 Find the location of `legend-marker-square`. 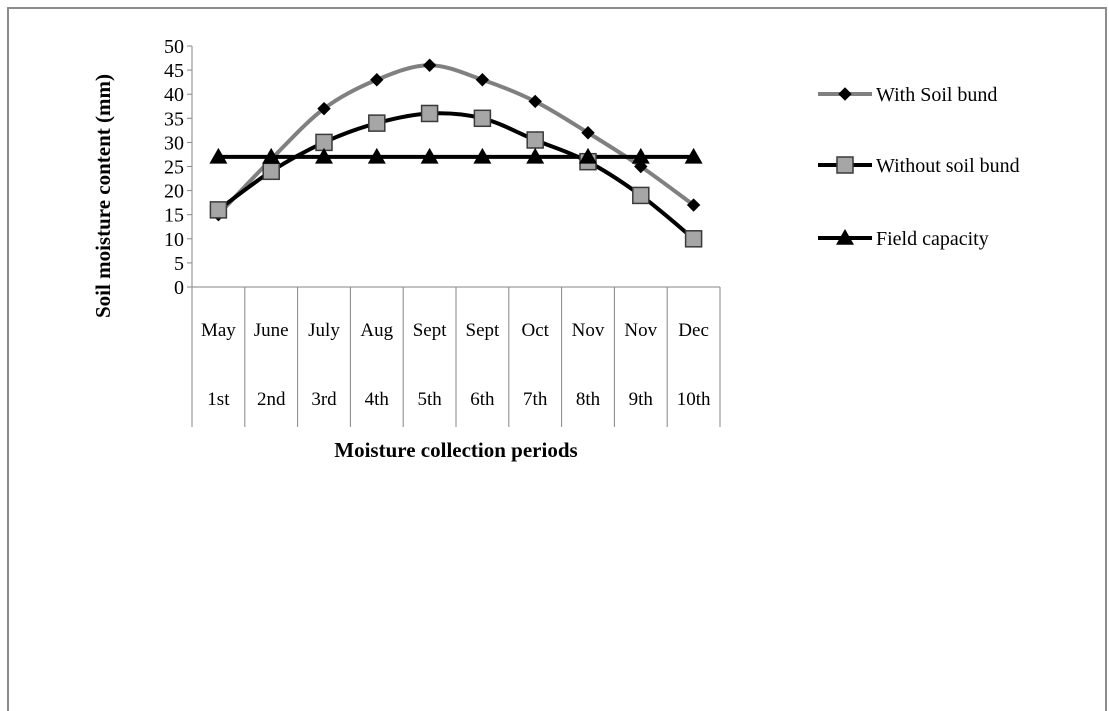

legend-marker-square is located at coordinates (845, 165).